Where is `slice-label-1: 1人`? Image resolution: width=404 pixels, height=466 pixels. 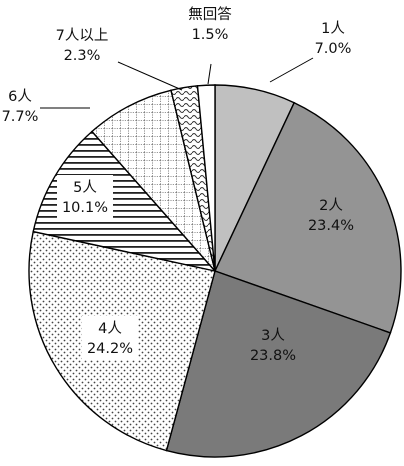
slice-label-1: 1人 is located at coordinates (333, 28).